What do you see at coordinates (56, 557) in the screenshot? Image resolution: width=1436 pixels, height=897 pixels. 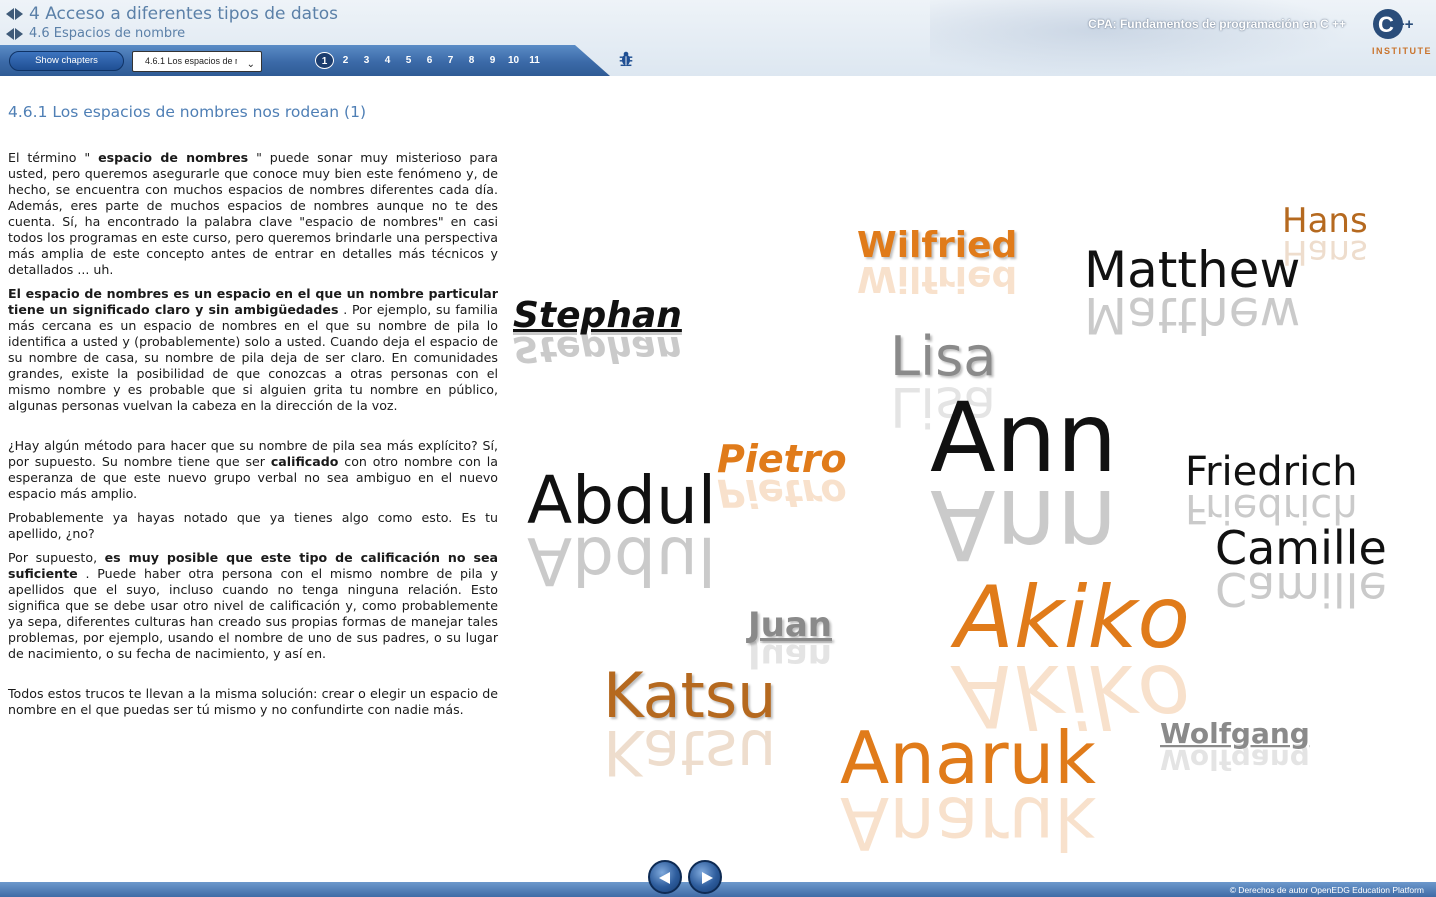 I see `paragraph-5-text-a: Por supuesto,` at bounding box center [56, 557].